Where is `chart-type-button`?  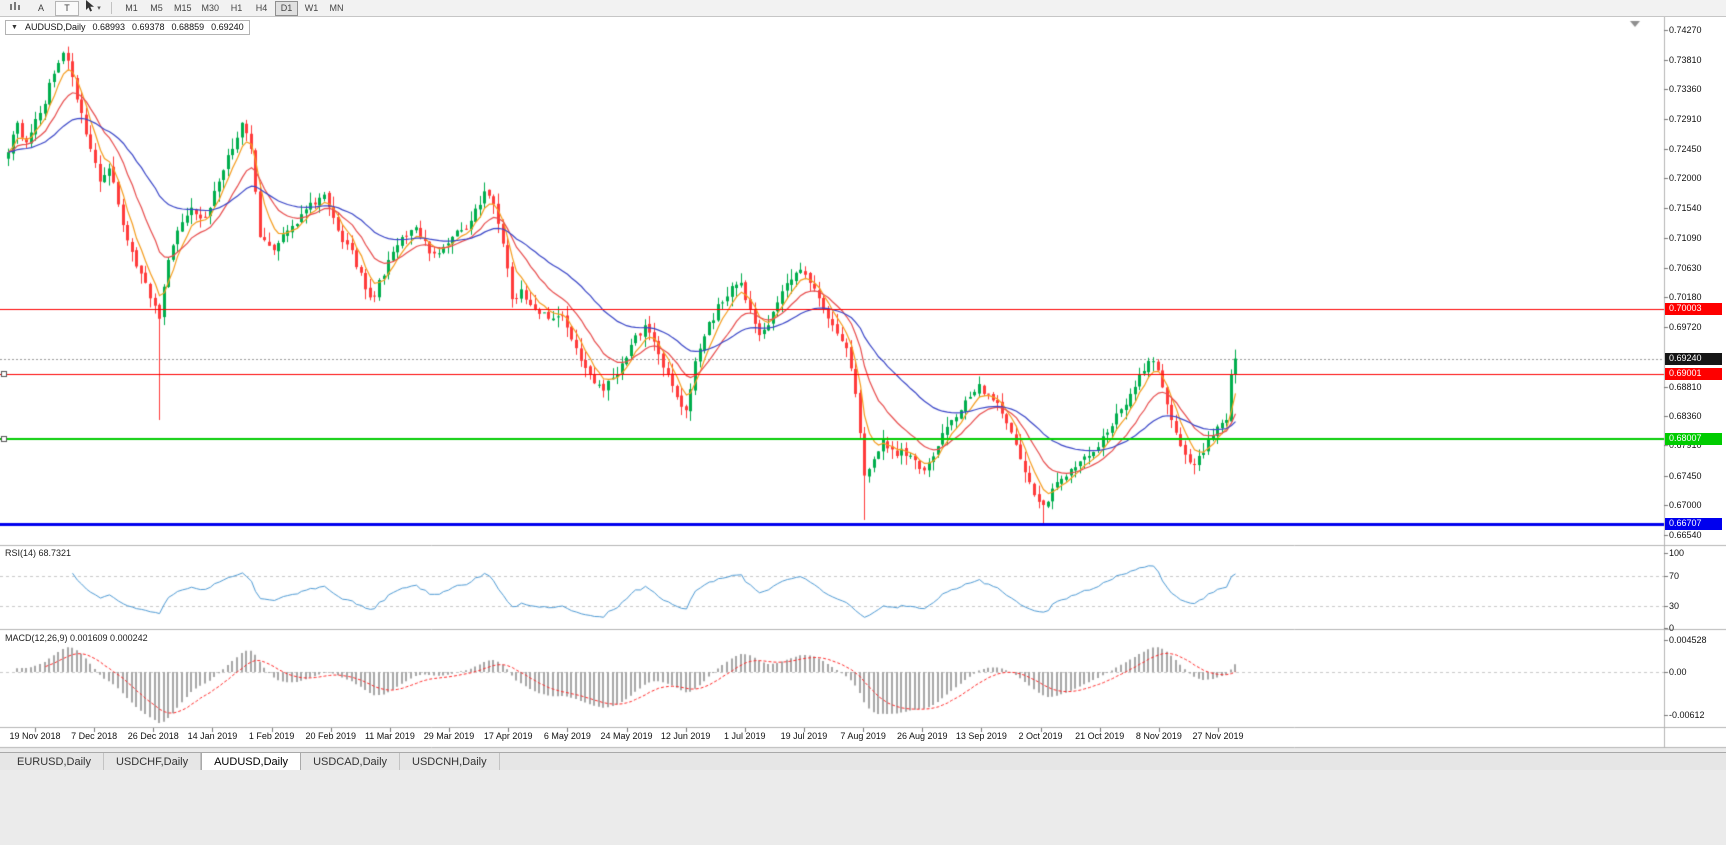 chart-type-button is located at coordinates (15, 8).